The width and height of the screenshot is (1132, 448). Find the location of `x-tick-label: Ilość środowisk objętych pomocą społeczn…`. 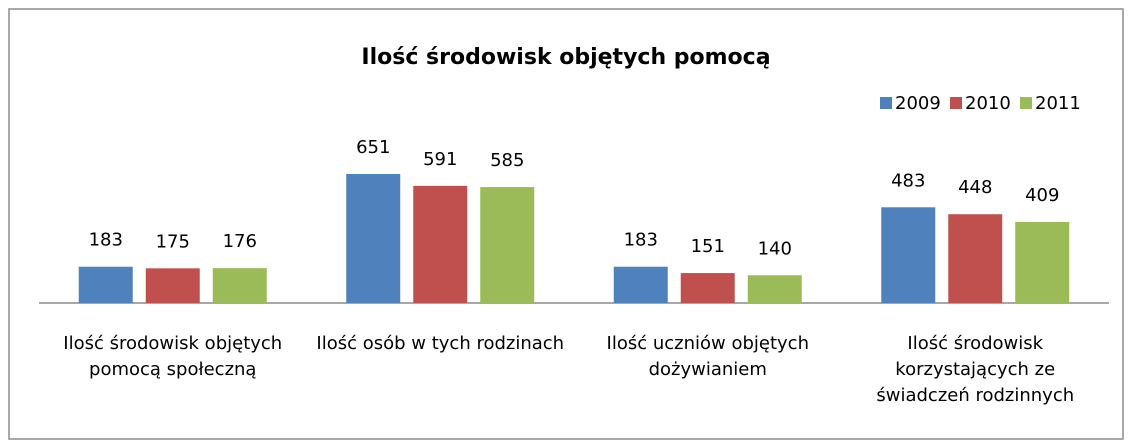

x-tick-label: Ilość środowisk objętych pomocą społeczn… is located at coordinates (173, 356).